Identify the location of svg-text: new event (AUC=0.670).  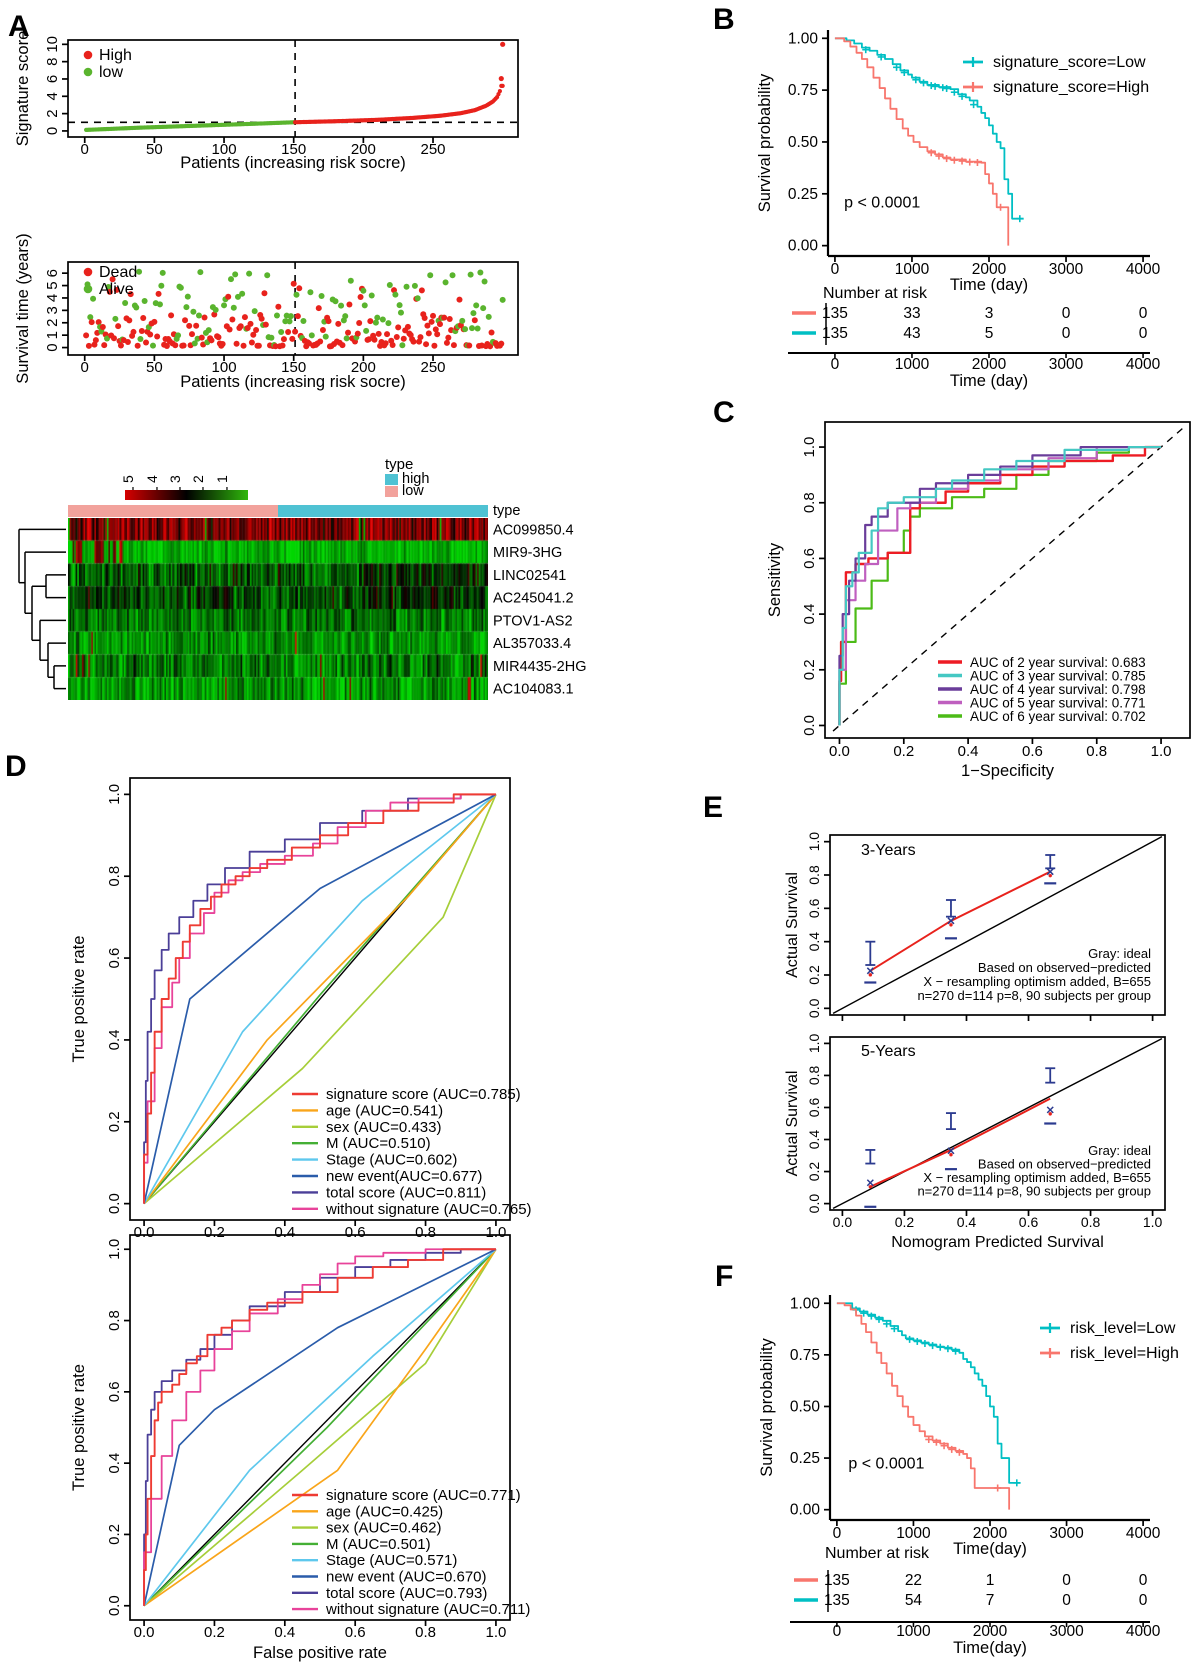
(406, 1577).